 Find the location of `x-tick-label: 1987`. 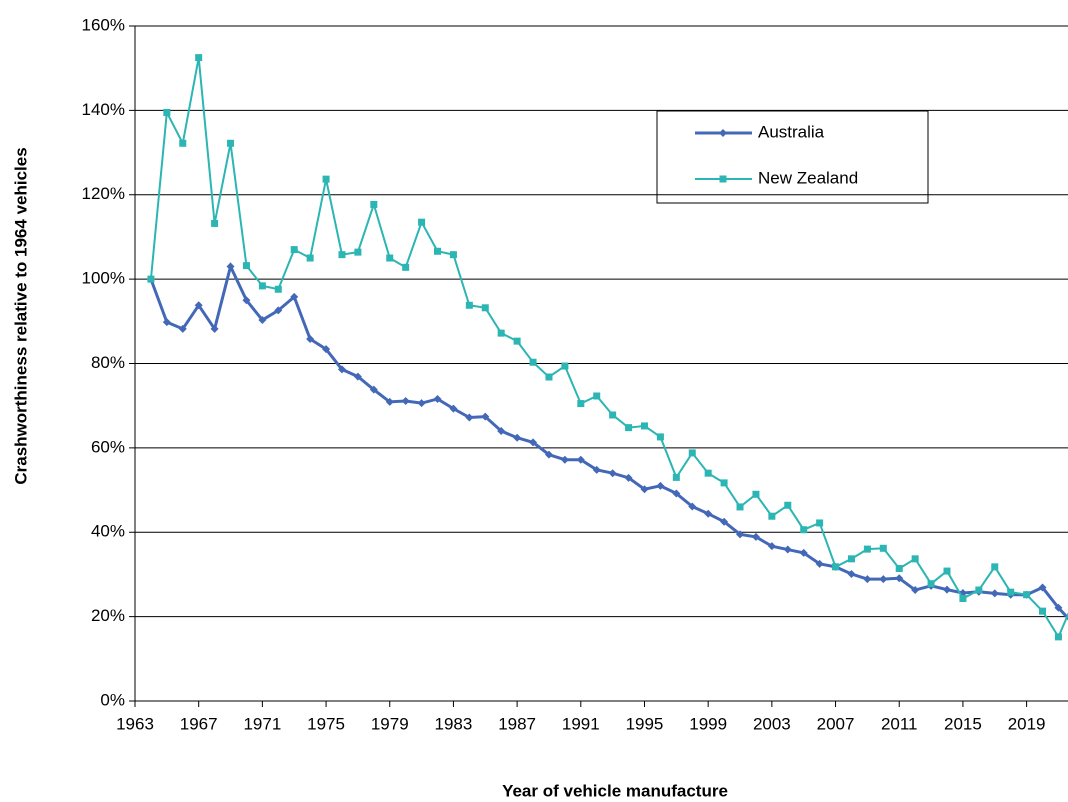

x-tick-label: 1987 is located at coordinates (517, 723).